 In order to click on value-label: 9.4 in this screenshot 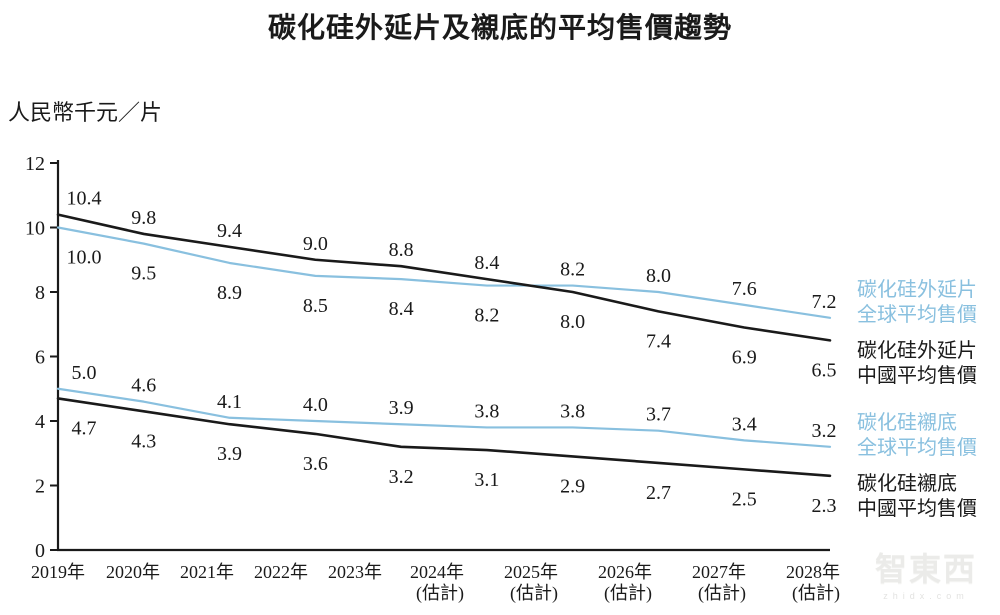, I will do `click(229, 231)`.